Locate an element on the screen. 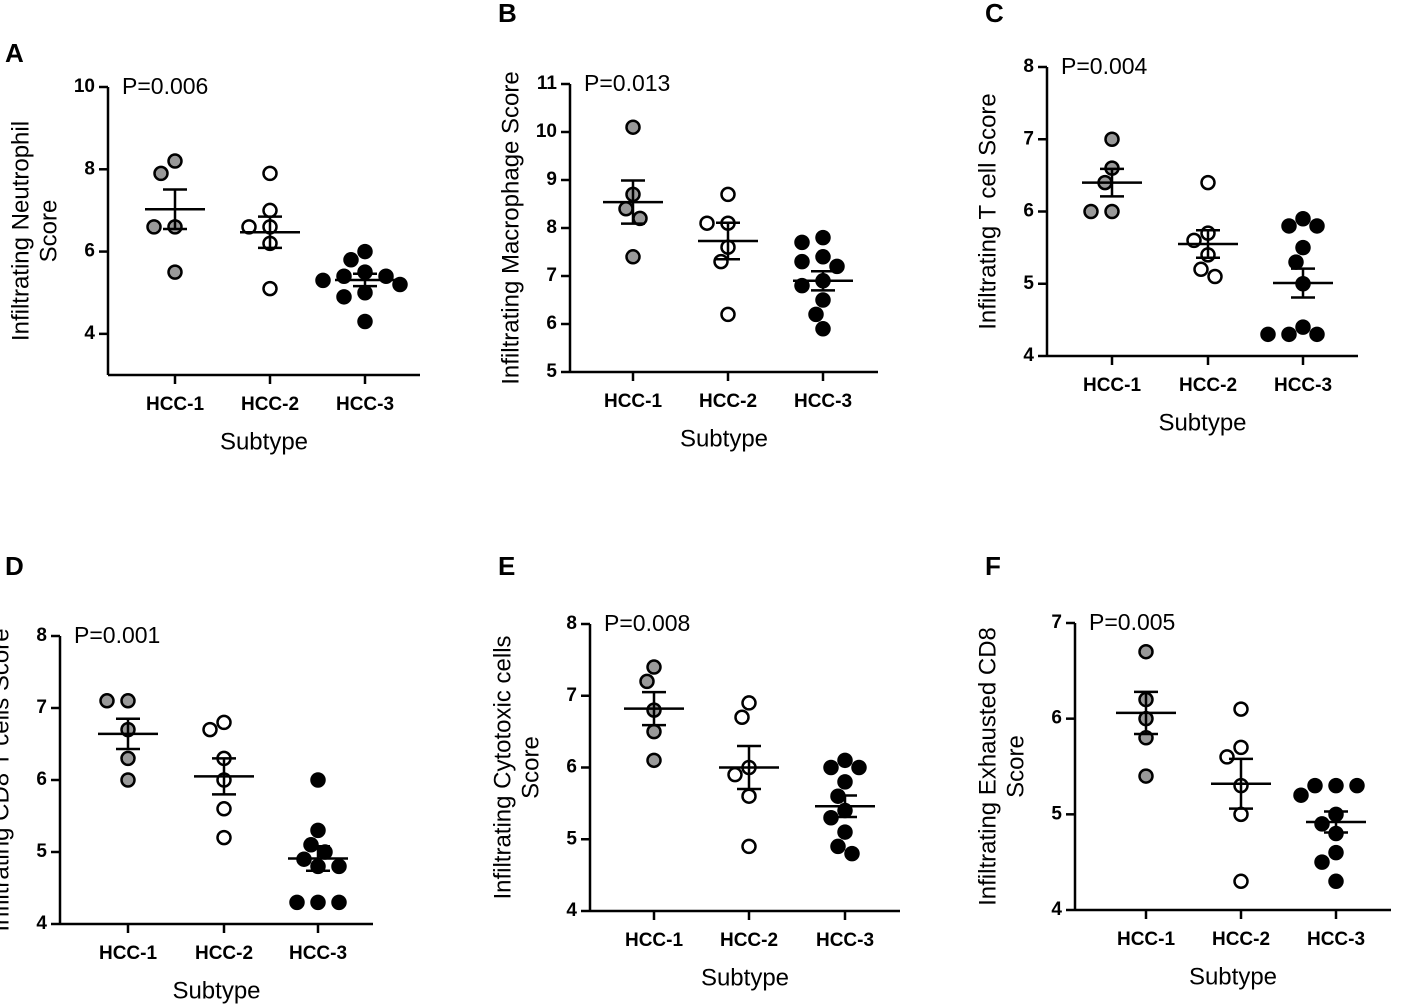 The height and width of the screenshot is (1007, 1403). y-tick-label: 10 is located at coordinates (546, 131).